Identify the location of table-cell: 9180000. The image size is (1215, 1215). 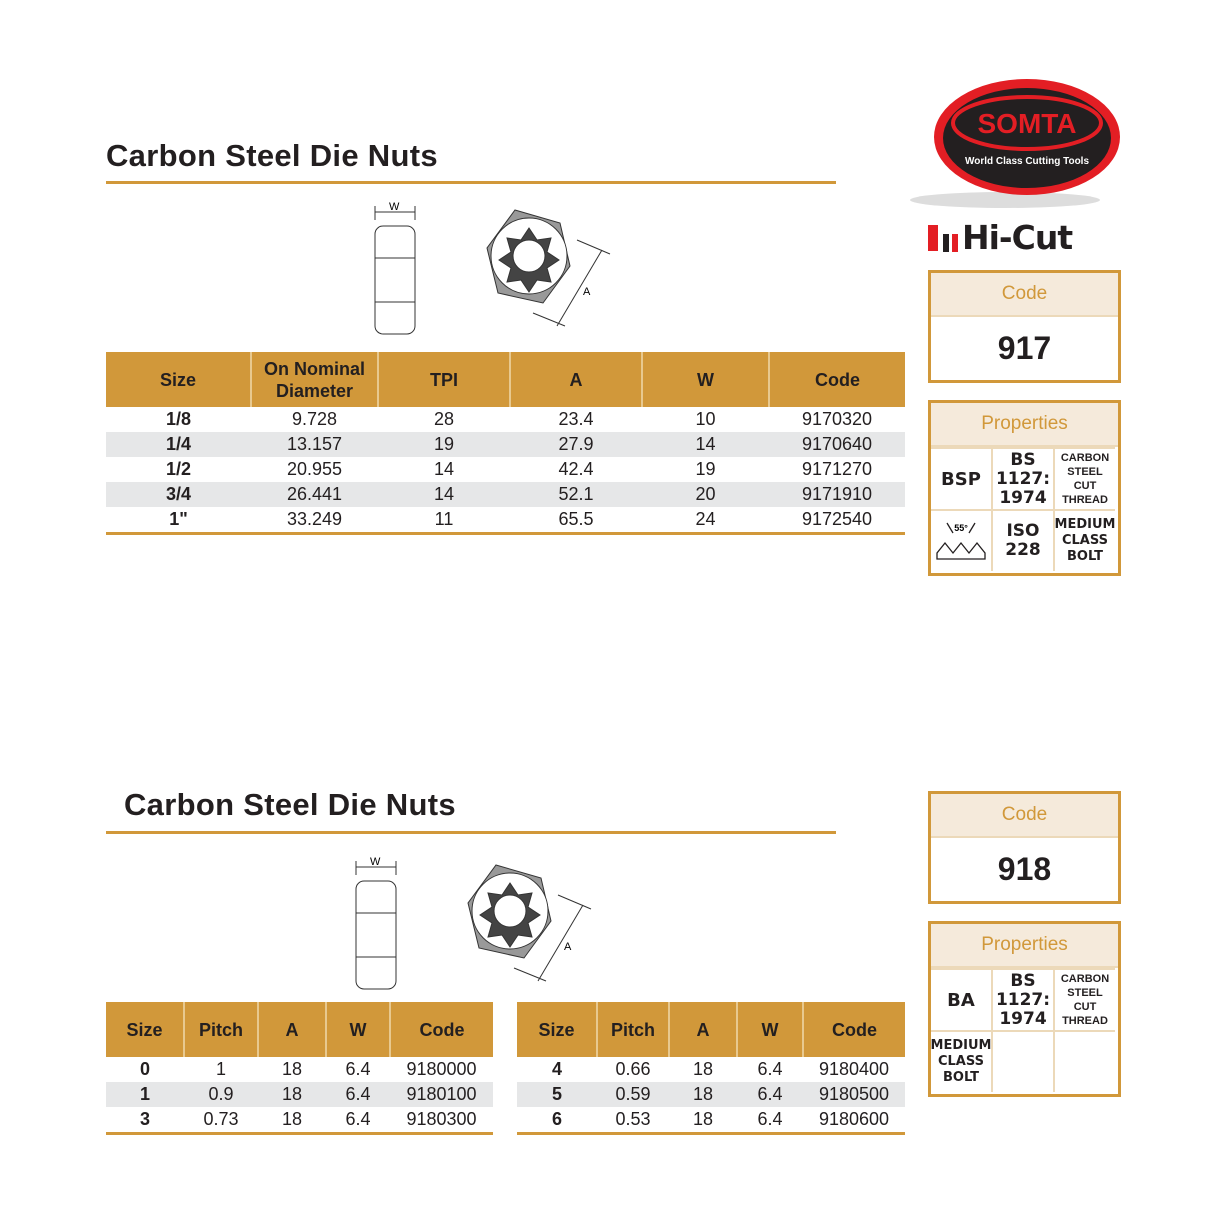
(441, 1069).